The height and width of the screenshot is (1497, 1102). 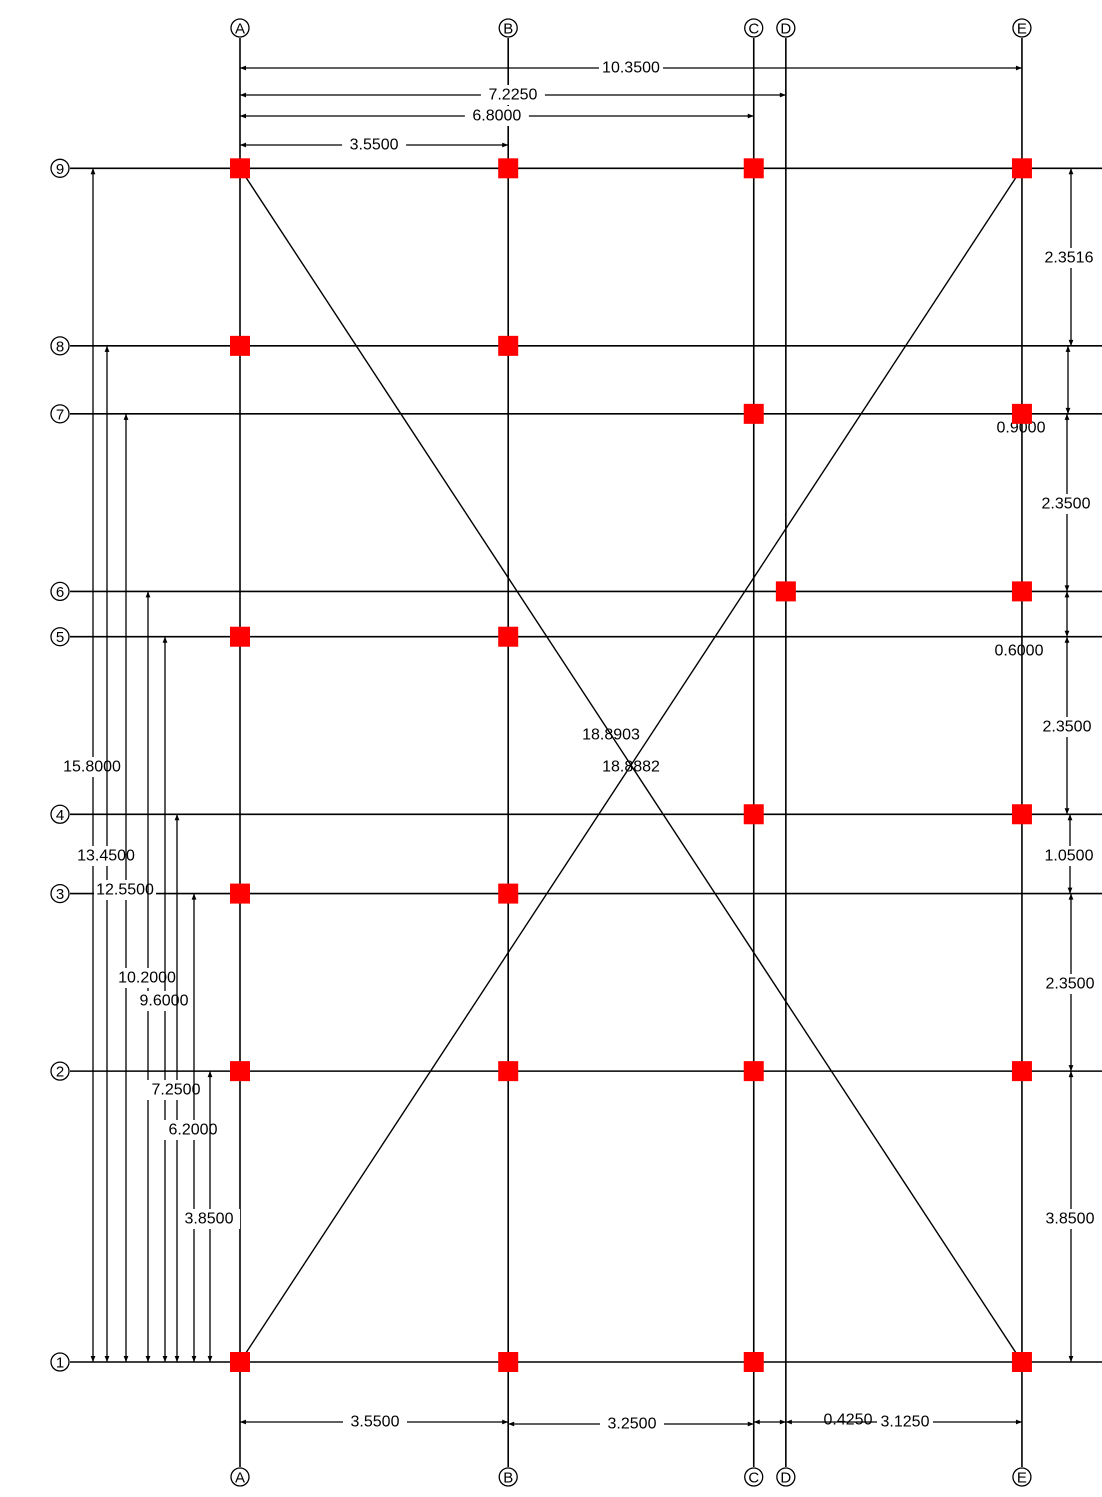 I want to click on diagonal-label-2: 18.8882, so click(x=631, y=767).